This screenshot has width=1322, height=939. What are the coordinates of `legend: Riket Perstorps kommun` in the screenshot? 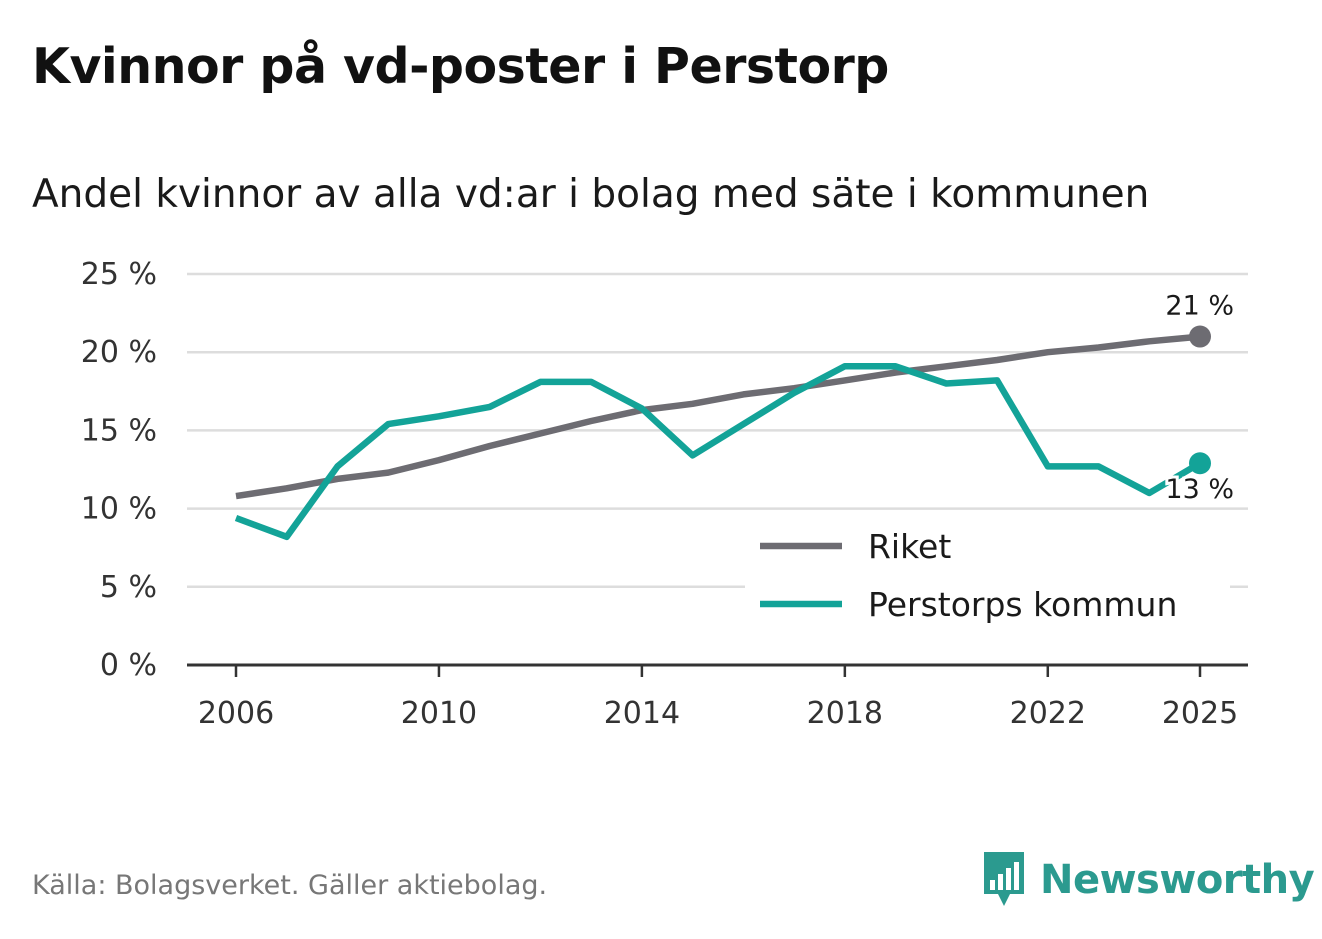 It's located at (987, 579).